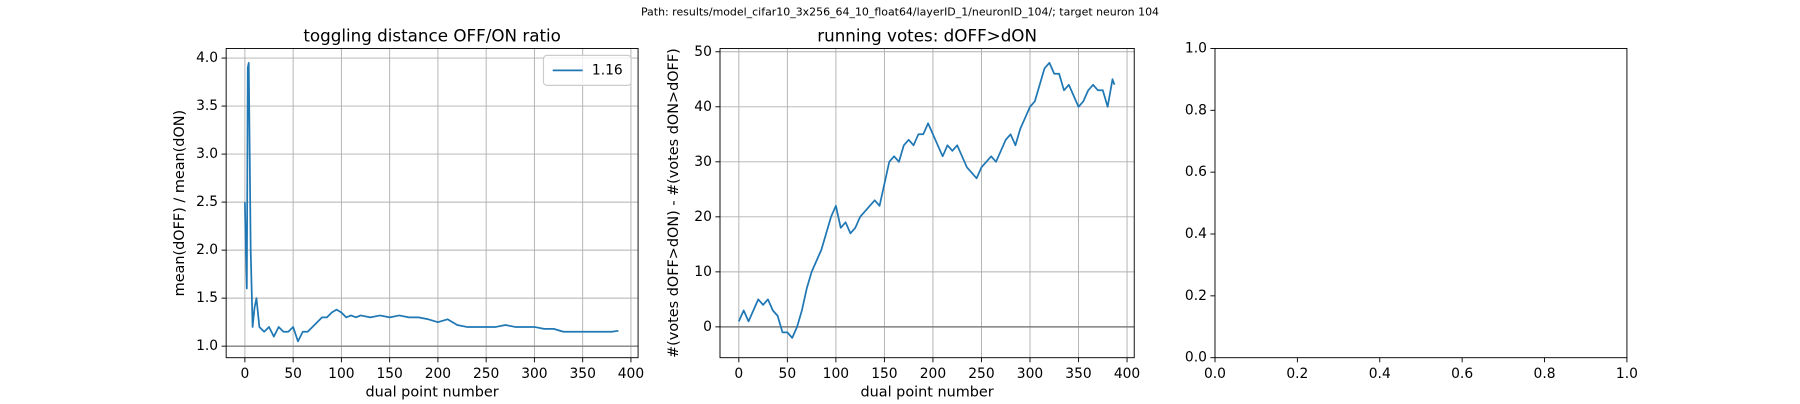 The image size is (1800, 404). What do you see at coordinates (1380, 374) in the screenshot?
I see `x-tick-label: 0.4` at bounding box center [1380, 374].